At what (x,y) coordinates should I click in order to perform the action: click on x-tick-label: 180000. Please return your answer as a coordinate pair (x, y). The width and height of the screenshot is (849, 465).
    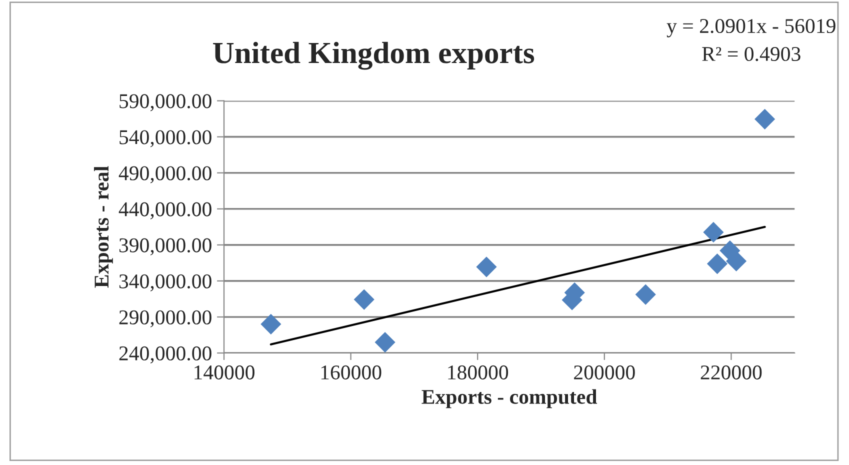
    Looking at the image, I should click on (478, 372).